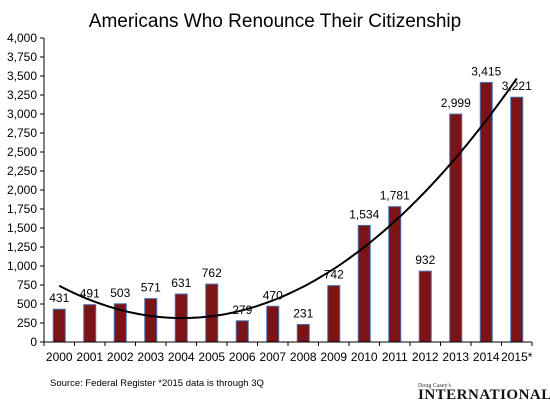 The image size is (550, 400). I want to click on y-tick-label: 3,000, so click(22, 114).